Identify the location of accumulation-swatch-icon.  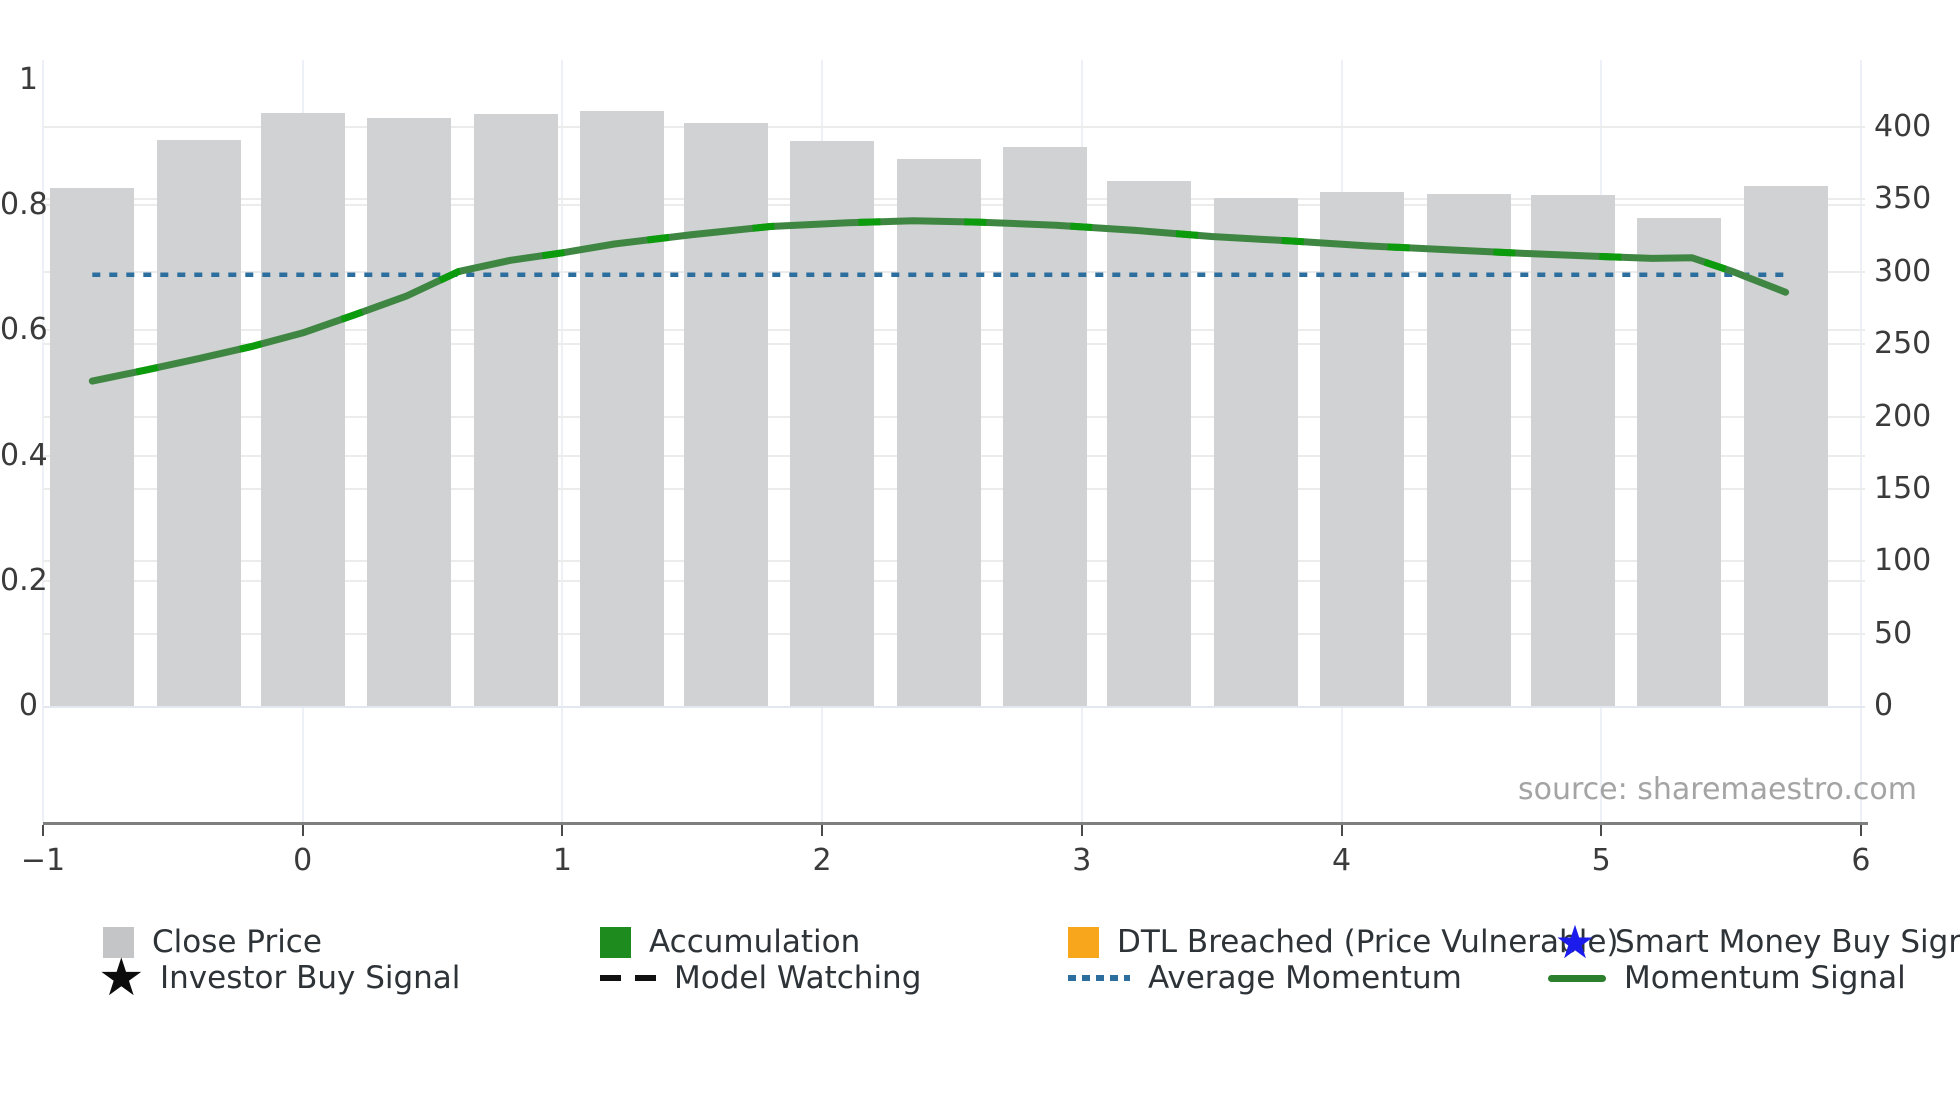
(615, 942).